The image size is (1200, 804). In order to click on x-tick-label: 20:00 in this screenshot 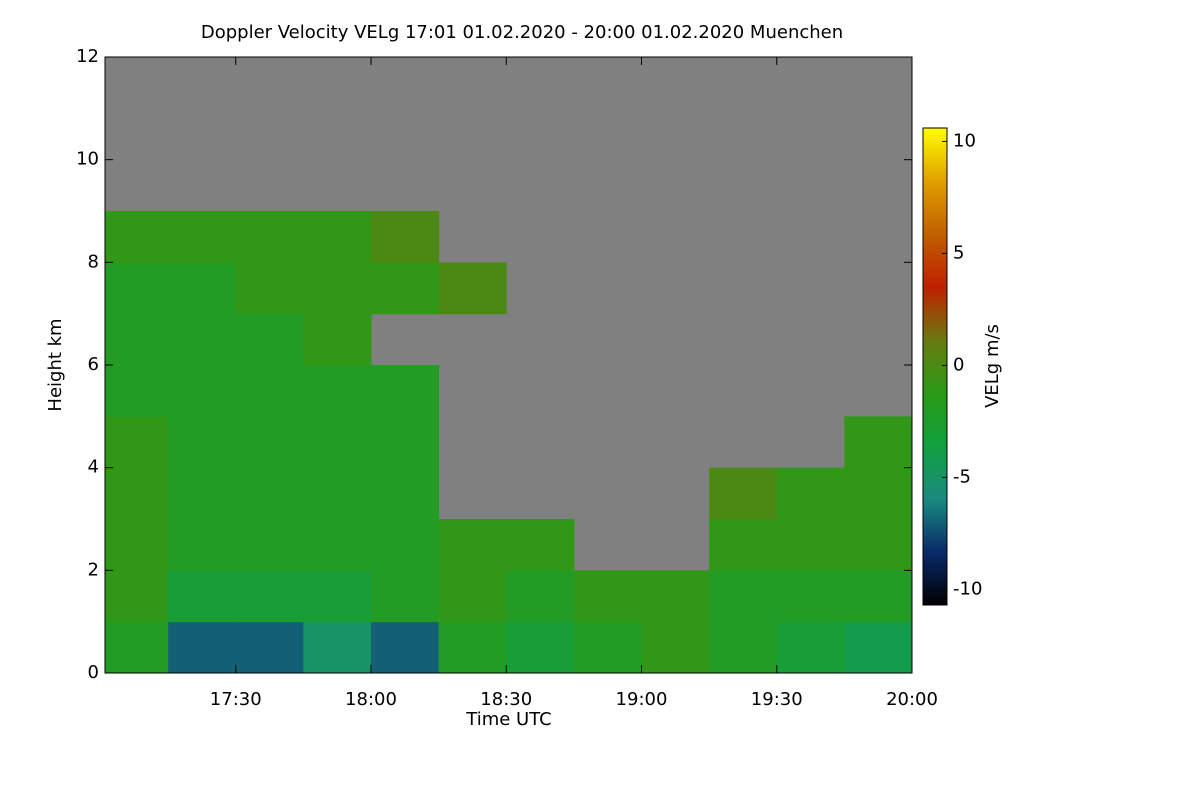, I will do `click(912, 699)`.